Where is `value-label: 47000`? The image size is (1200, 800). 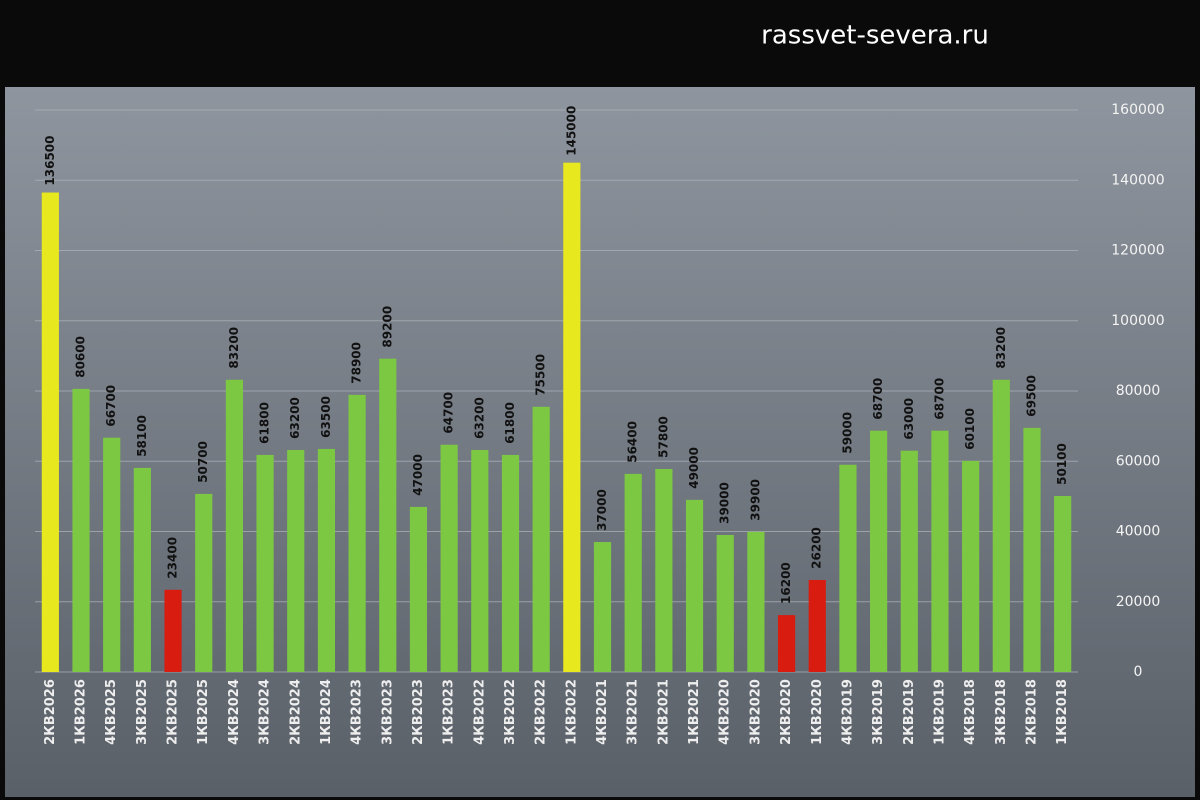 value-label: 47000 is located at coordinates (418, 475).